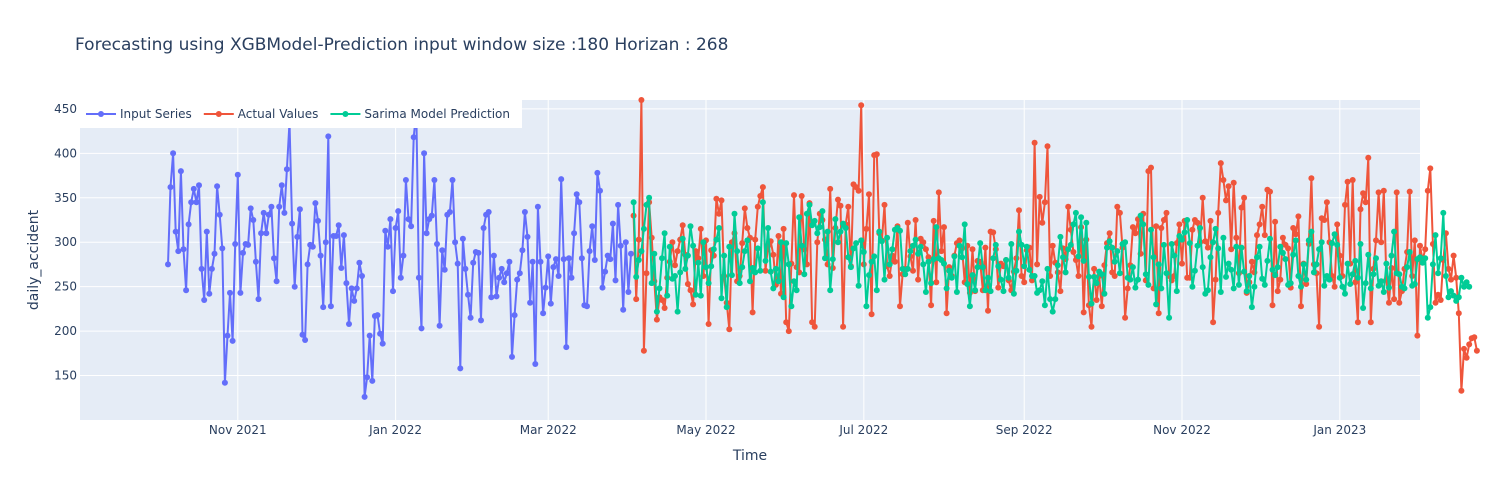 The image size is (1500, 500). I want to click on legend-item: Actual Values, so click(261, 114).